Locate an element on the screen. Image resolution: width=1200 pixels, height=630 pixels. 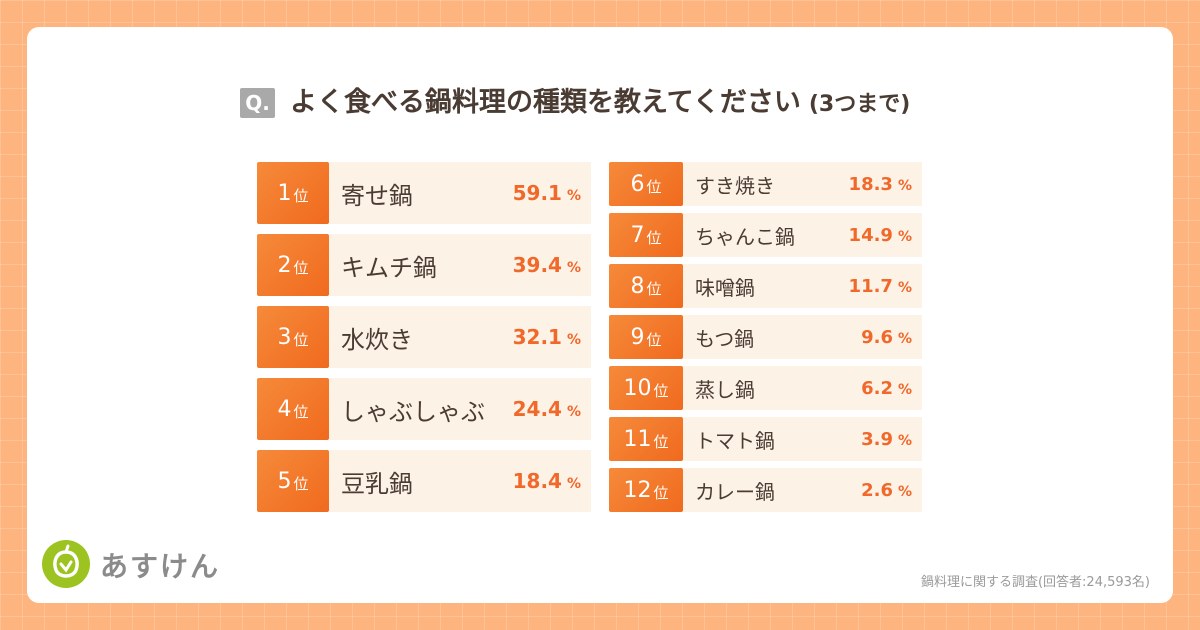
title-text: よく食べる鍋料理の種類を教えてください is located at coordinates (545, 102).